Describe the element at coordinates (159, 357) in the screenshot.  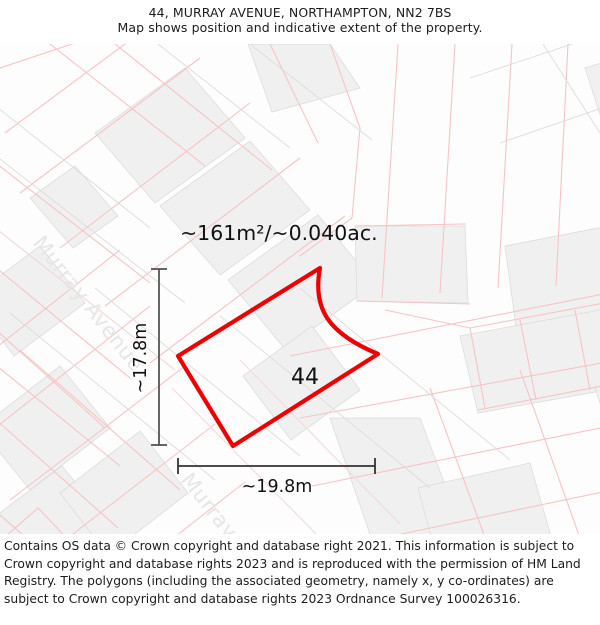
I see `vertical-dimension` at that location.